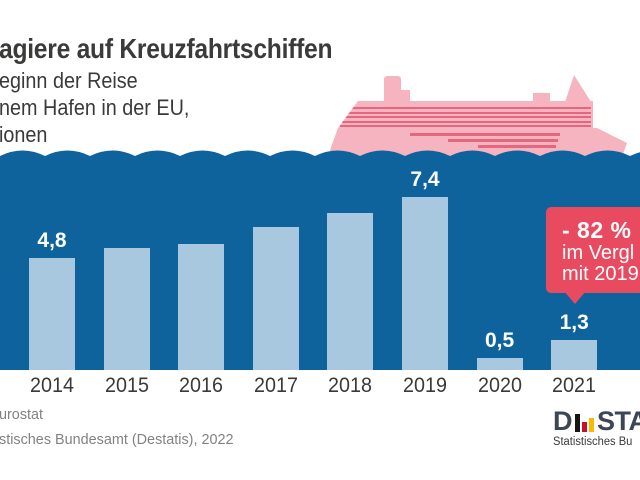 Image resolution: width=640 pixels, height=480 pixels. I want to click on logo-barchart-icon, so click(584, 423).